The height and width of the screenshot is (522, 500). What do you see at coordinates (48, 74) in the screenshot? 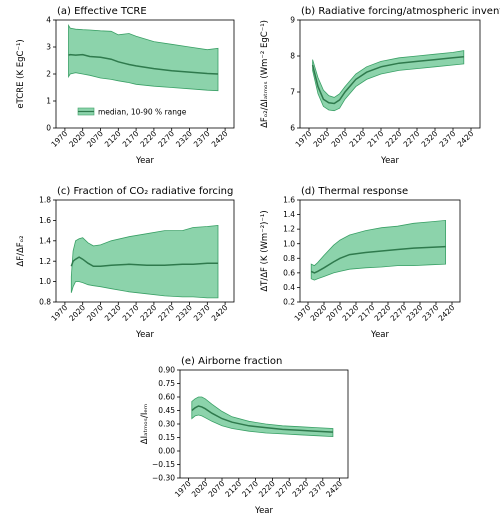
I see `y-tick-label: 2` at bounding box center [48, 74].